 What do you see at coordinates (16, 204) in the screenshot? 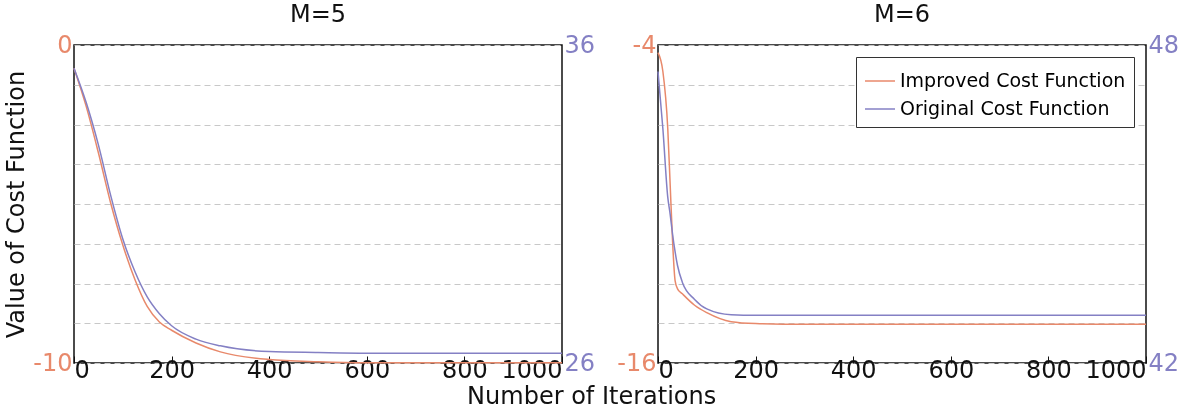
I see `y-axis-title: Value of Cost Function` at bounding box center [16, 204].